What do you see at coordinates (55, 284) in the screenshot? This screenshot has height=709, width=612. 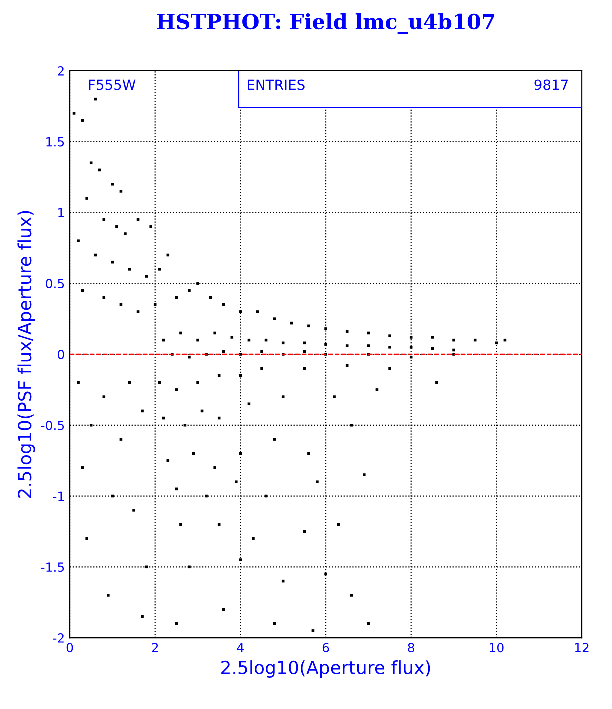 I see `y-tick-label: 0.5` at bounding box center [55, 284].